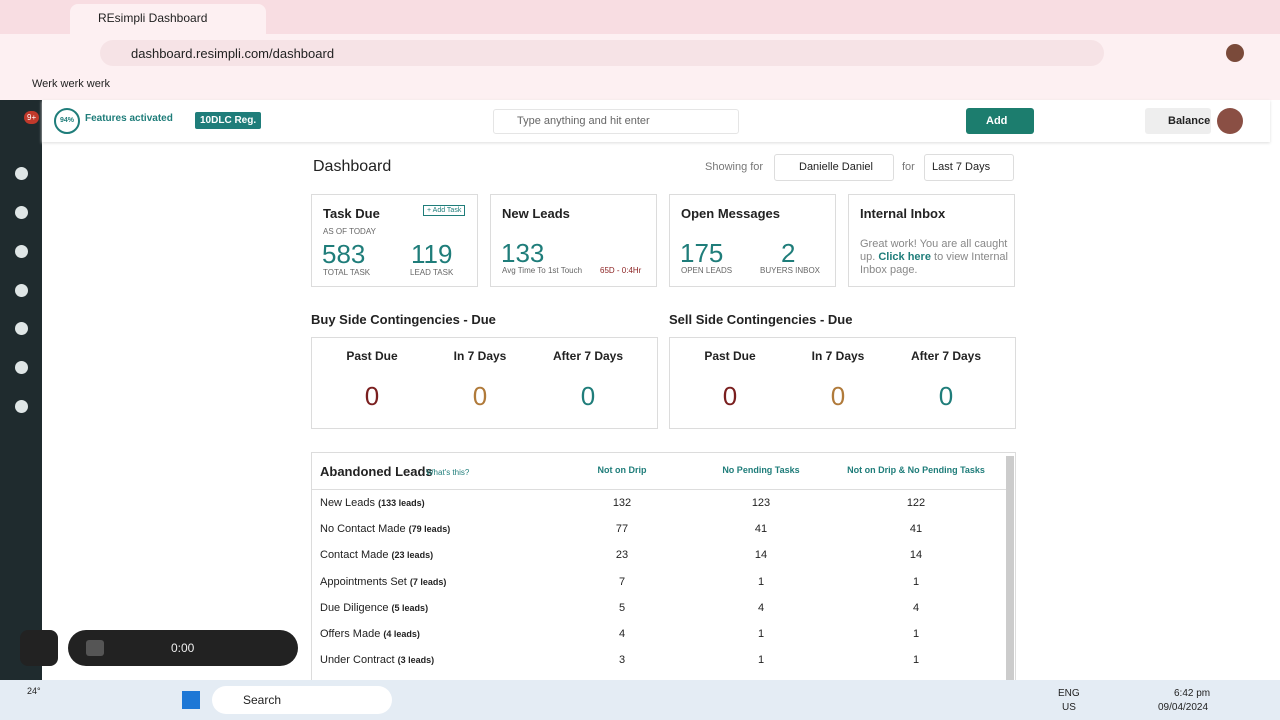  I want to click on row-label: New Leads (133 leads), so click(372, 503).